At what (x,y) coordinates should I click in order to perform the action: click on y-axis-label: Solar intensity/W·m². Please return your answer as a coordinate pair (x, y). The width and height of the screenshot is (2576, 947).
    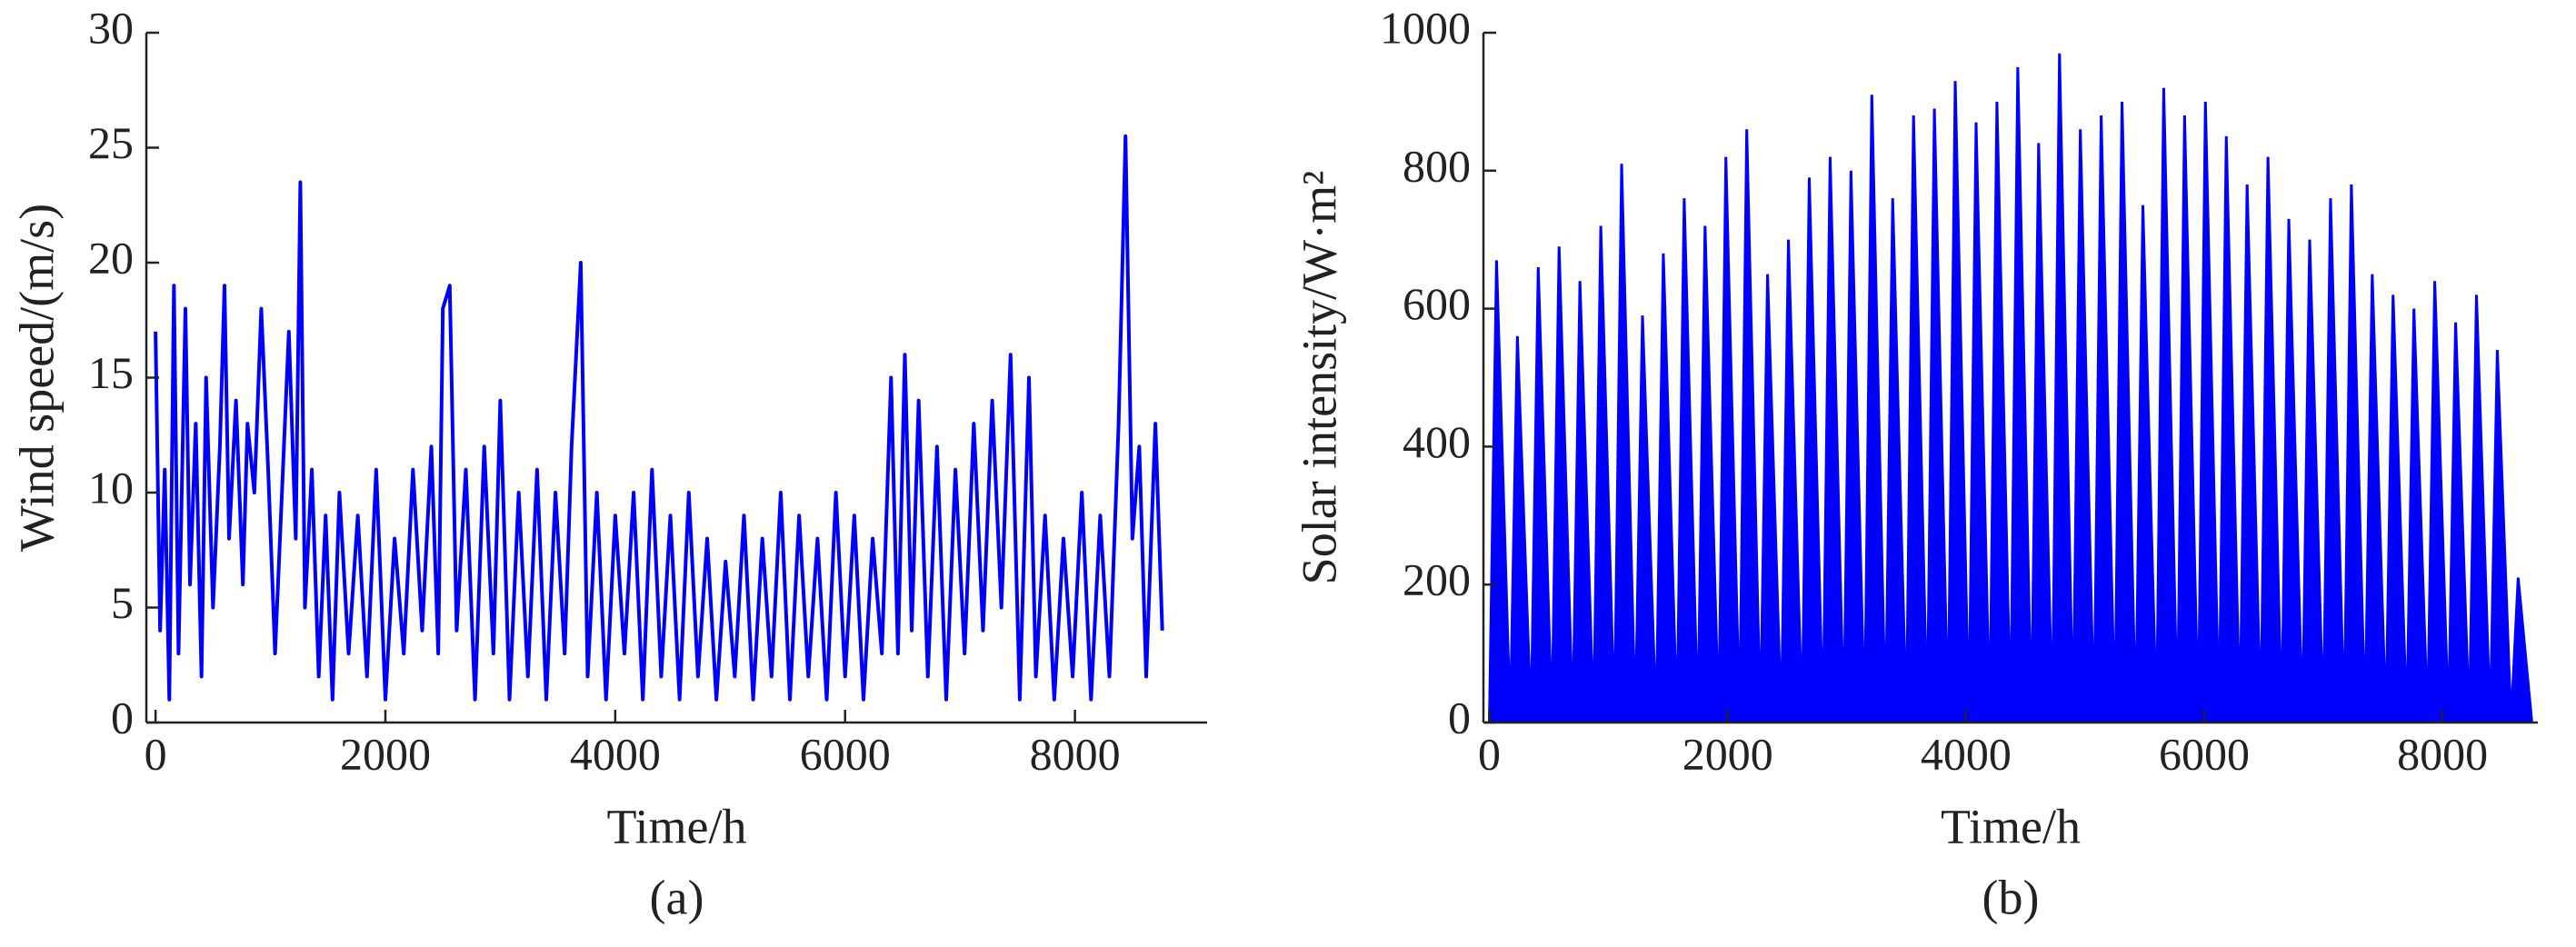
    Looking at the image, I should click on (1319, 378).